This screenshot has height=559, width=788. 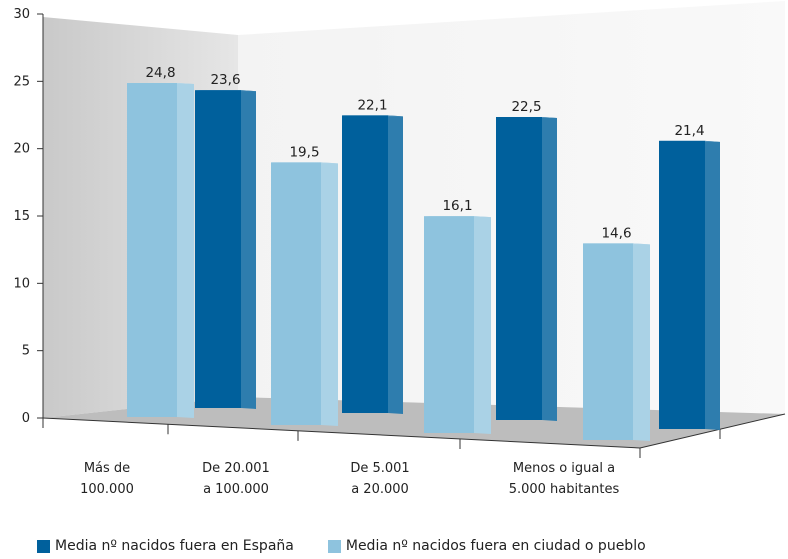 I want to click on x-ticks, so click(x=381, y=438).